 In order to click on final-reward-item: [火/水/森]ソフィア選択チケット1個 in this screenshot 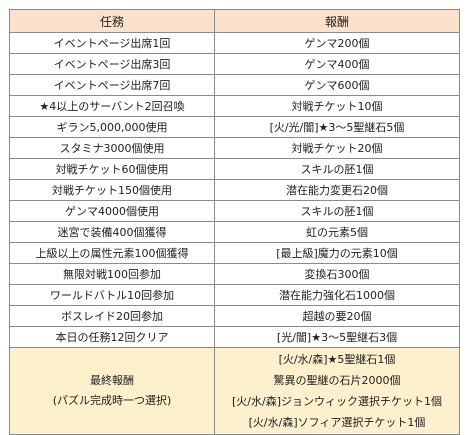, I will do `click(337, 422)`.